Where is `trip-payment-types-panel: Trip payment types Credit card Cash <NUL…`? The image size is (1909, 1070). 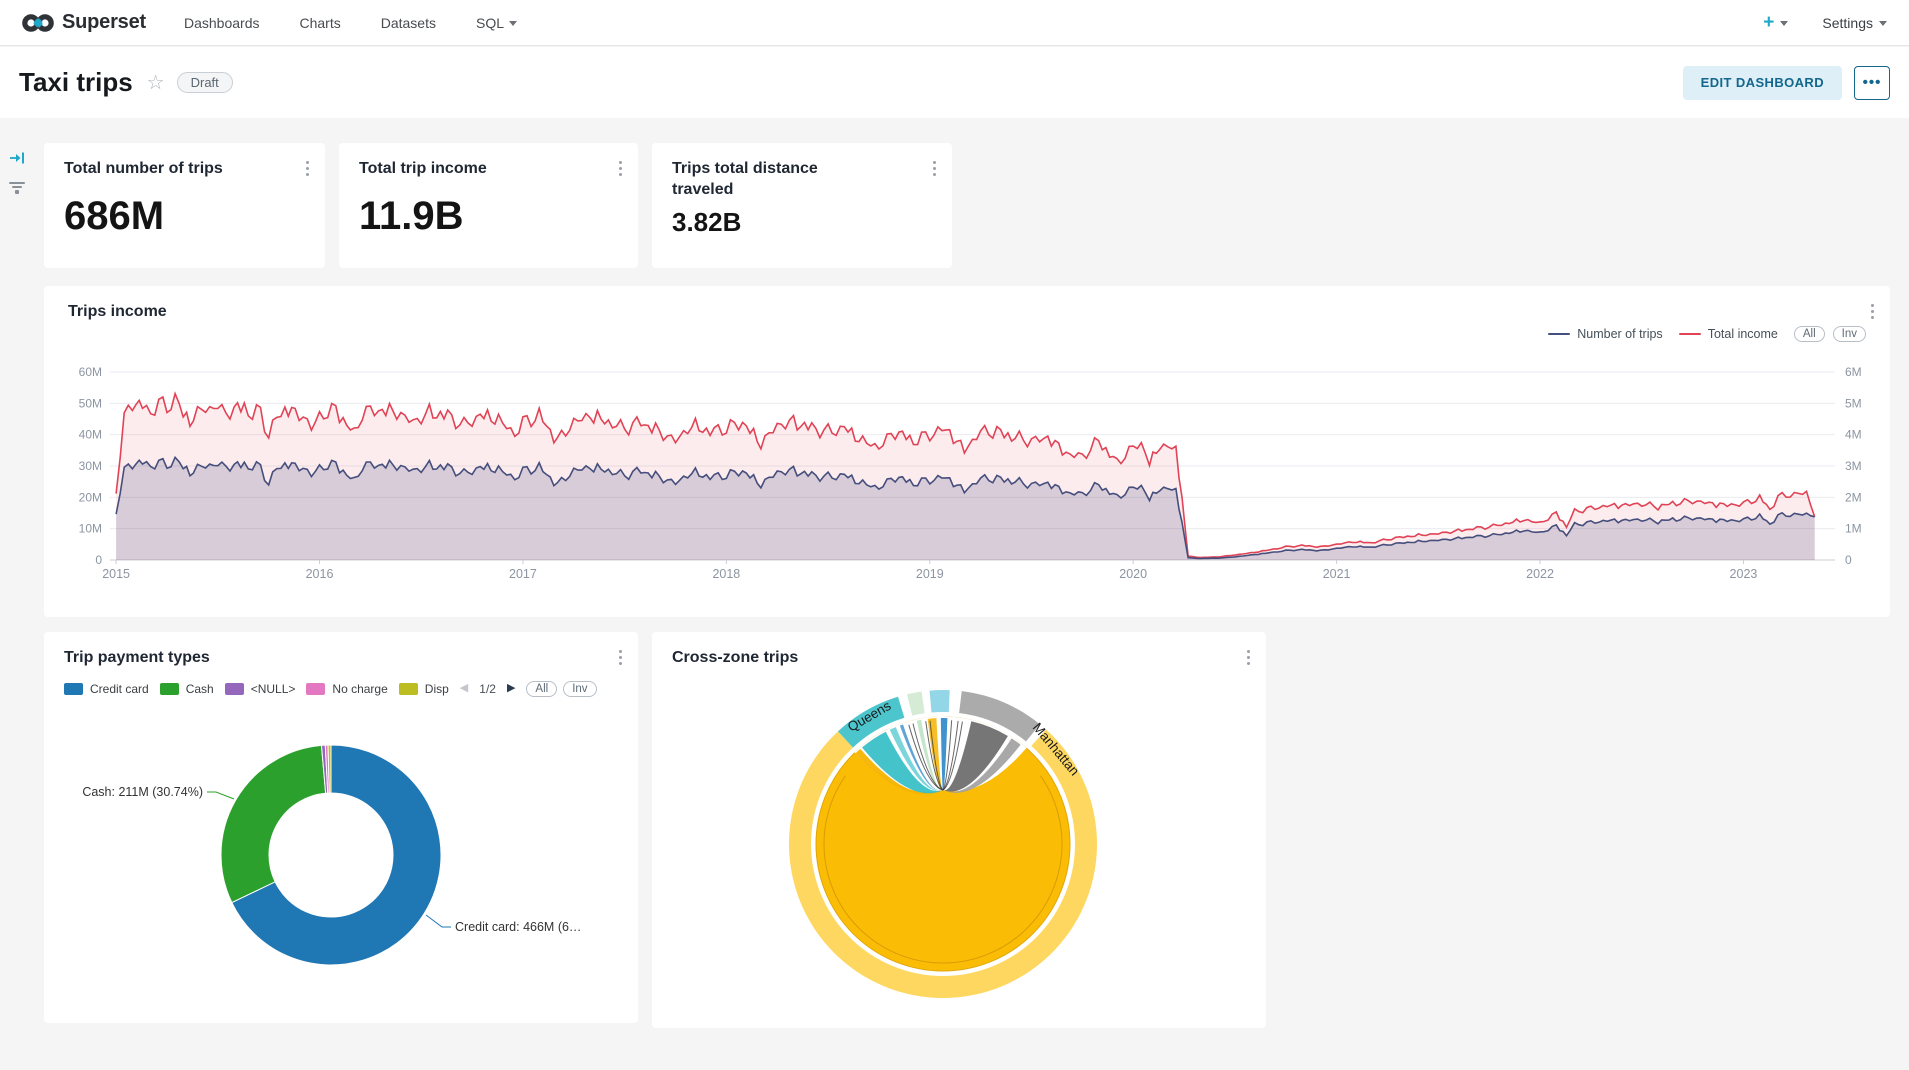 trip-payment-types-panel: Trip payment types Credit card Cash <NUL… is located at coordinates (341, 827).